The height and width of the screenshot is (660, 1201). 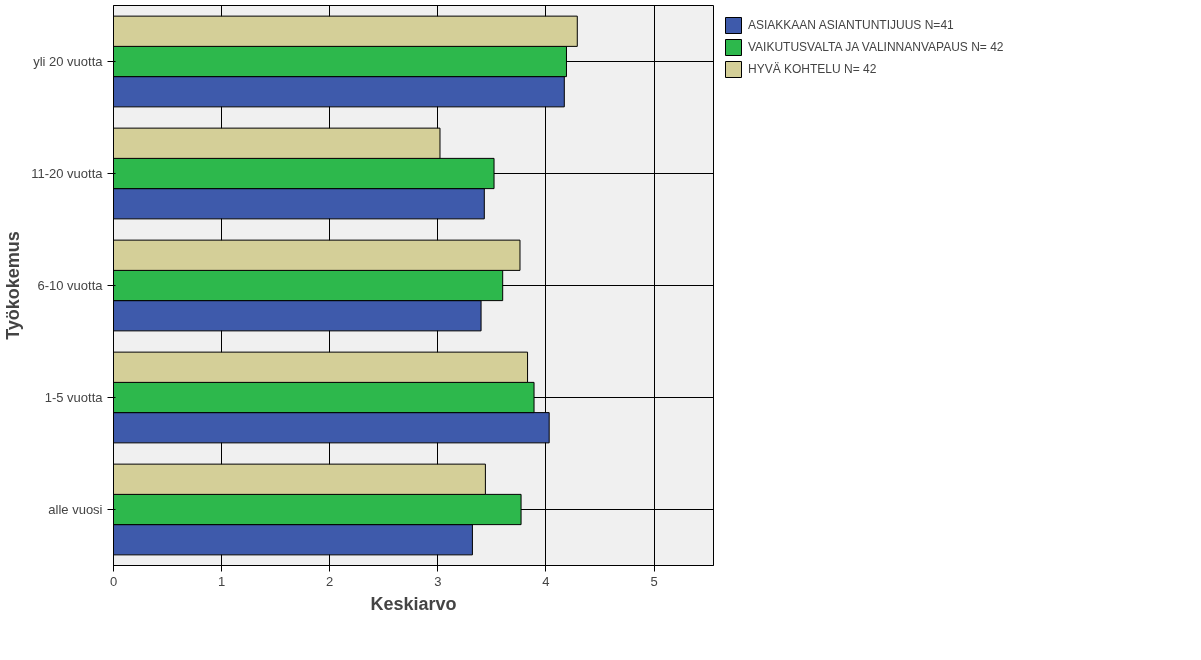 What do you see at coordinates (13, 285) in the screenshot?
I see `y-axis-title: Työkokemus` at bounding box center [13, 285].